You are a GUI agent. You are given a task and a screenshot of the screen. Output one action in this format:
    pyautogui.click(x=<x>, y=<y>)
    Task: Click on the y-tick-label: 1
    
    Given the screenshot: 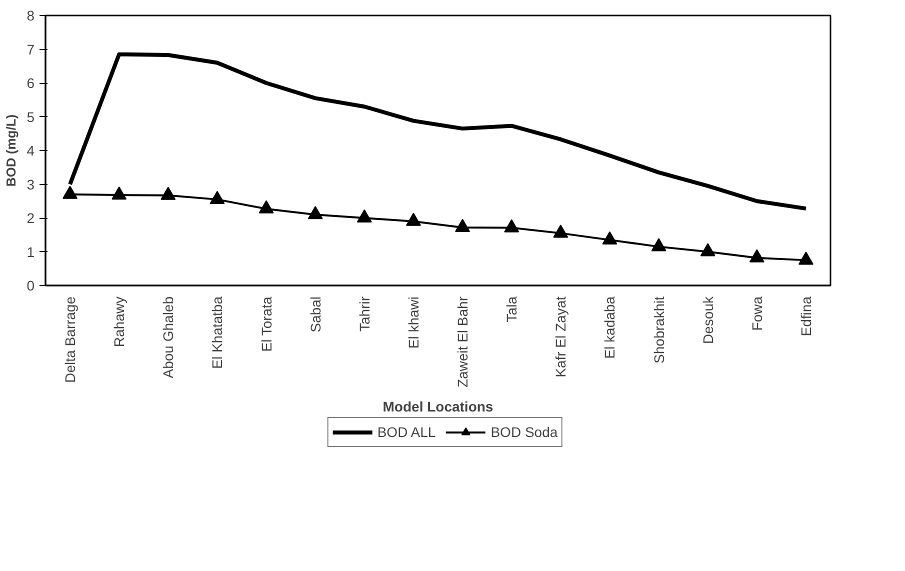 What is the action you would take?
    pyautogui.click(x=30, y=252)
    